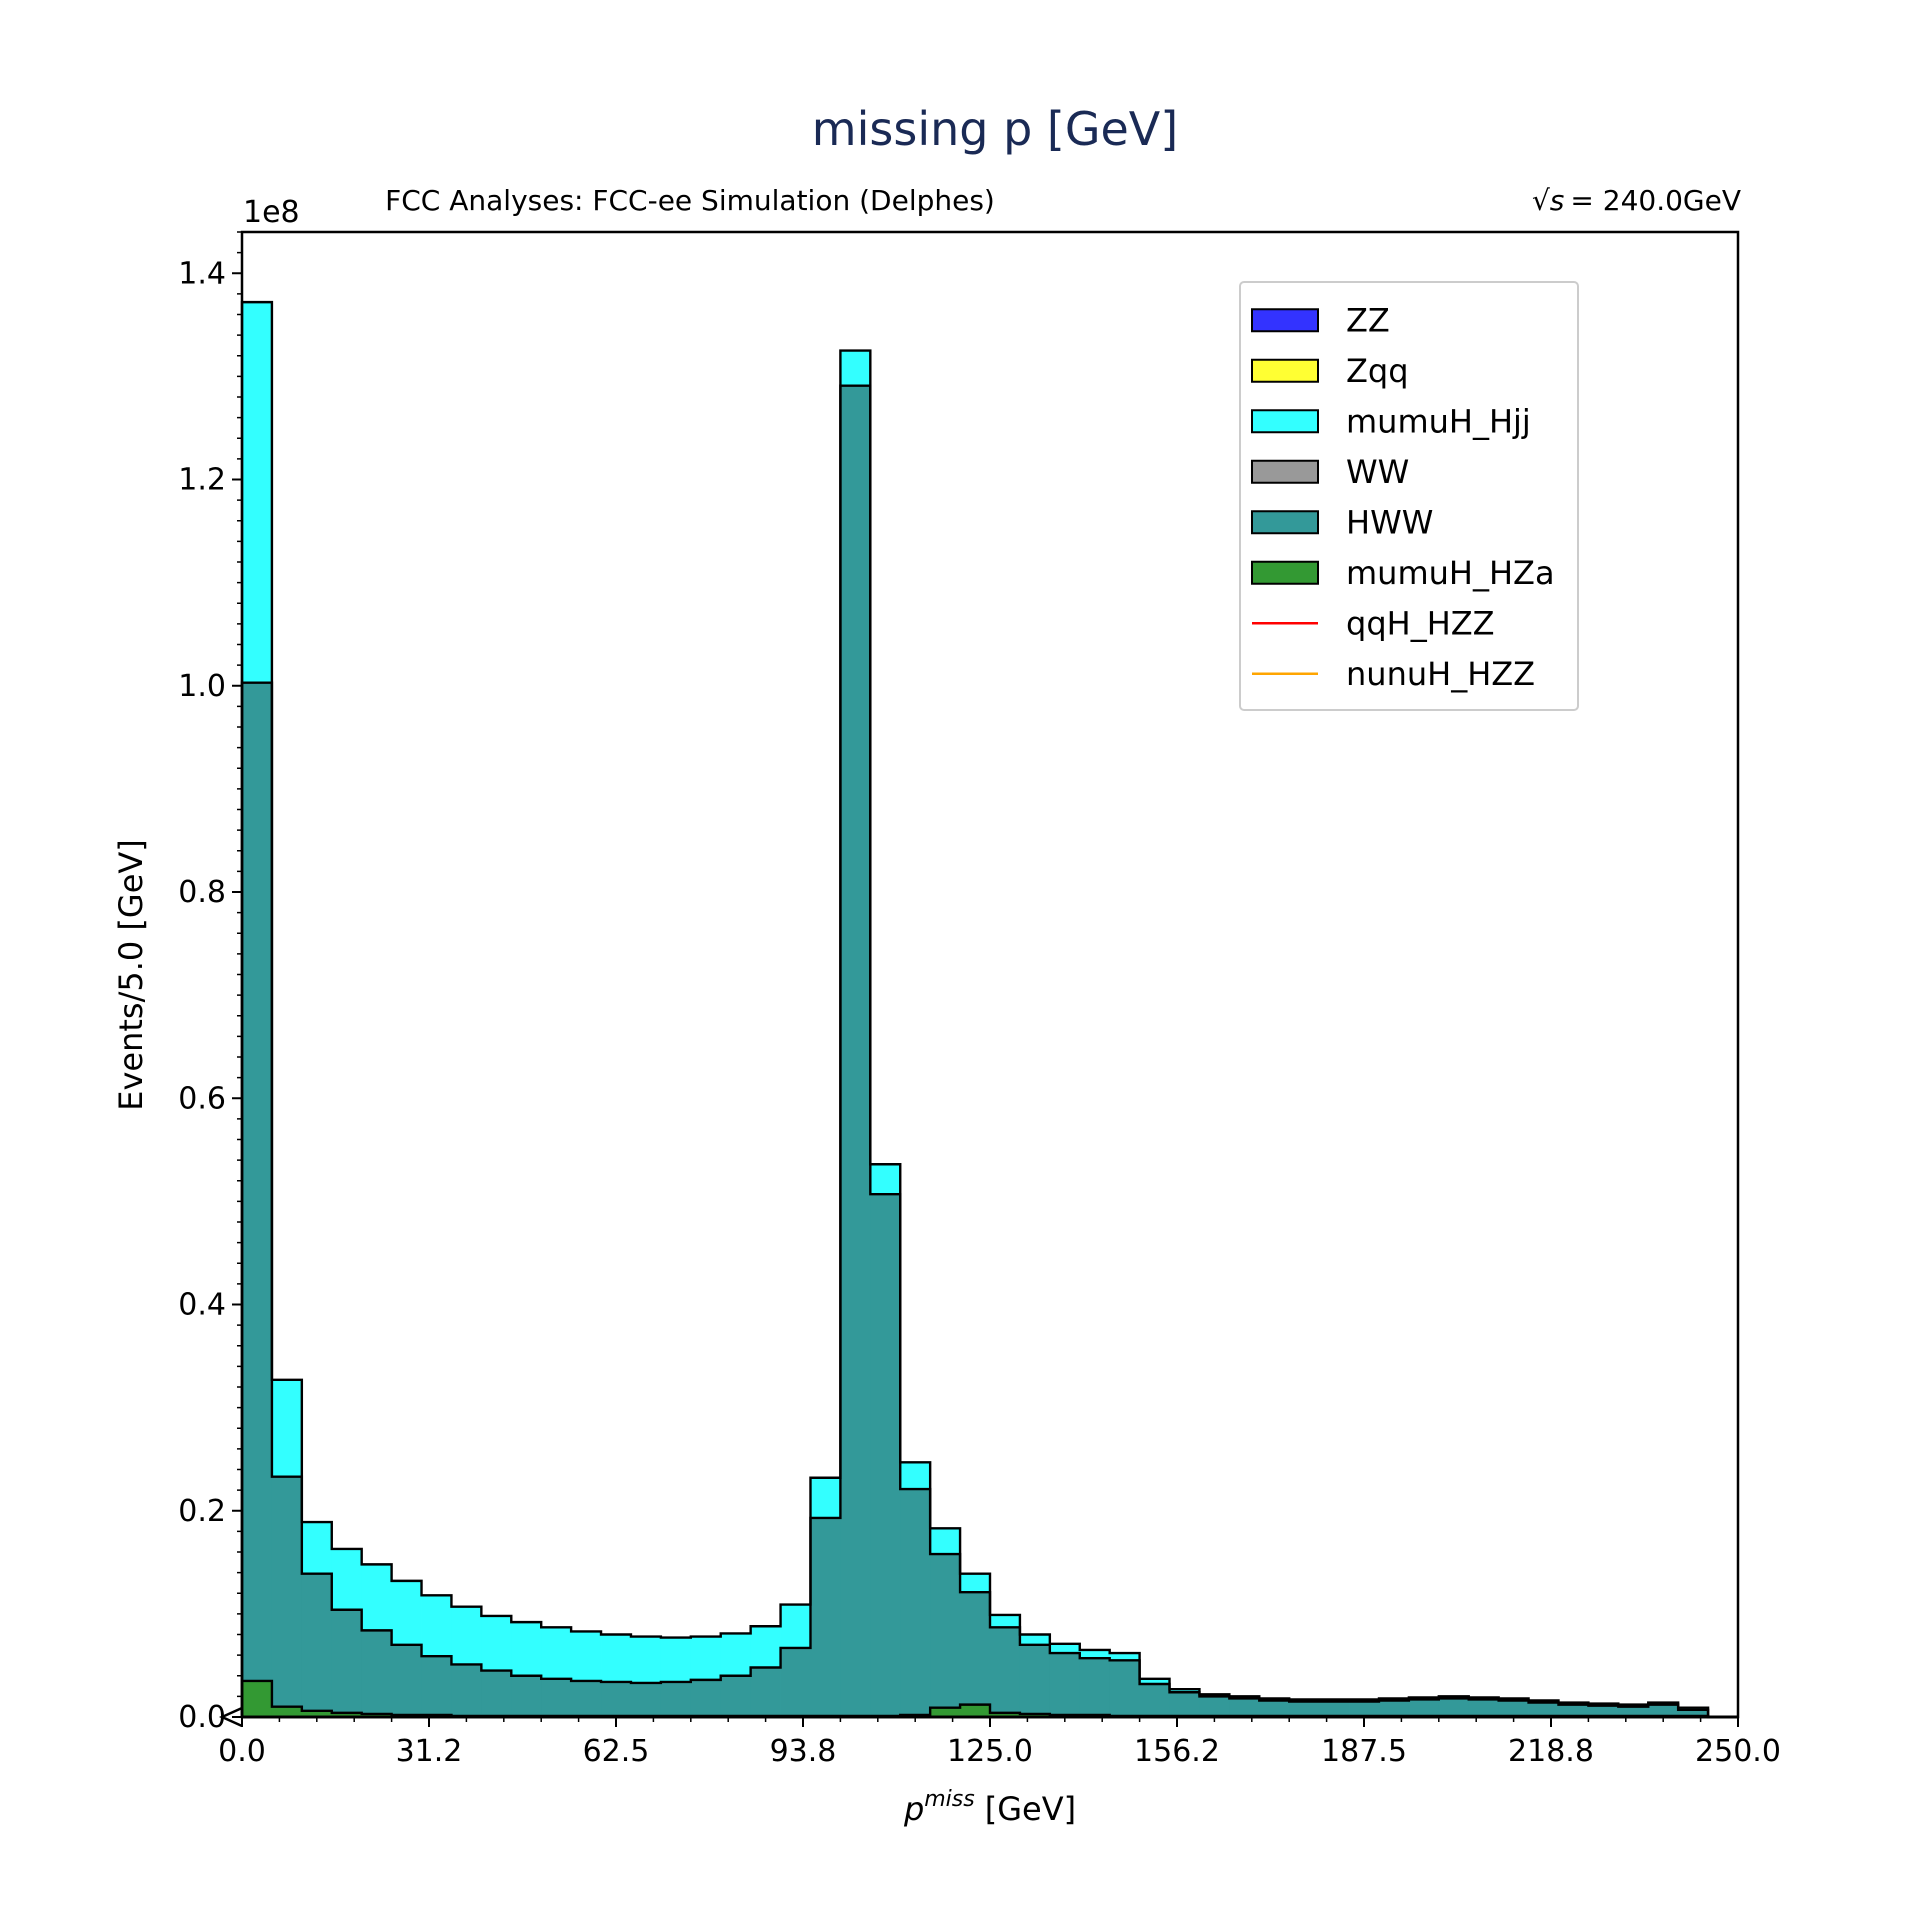  I want to click on sqrt-s-symbol: √s, so click(1548, 200).